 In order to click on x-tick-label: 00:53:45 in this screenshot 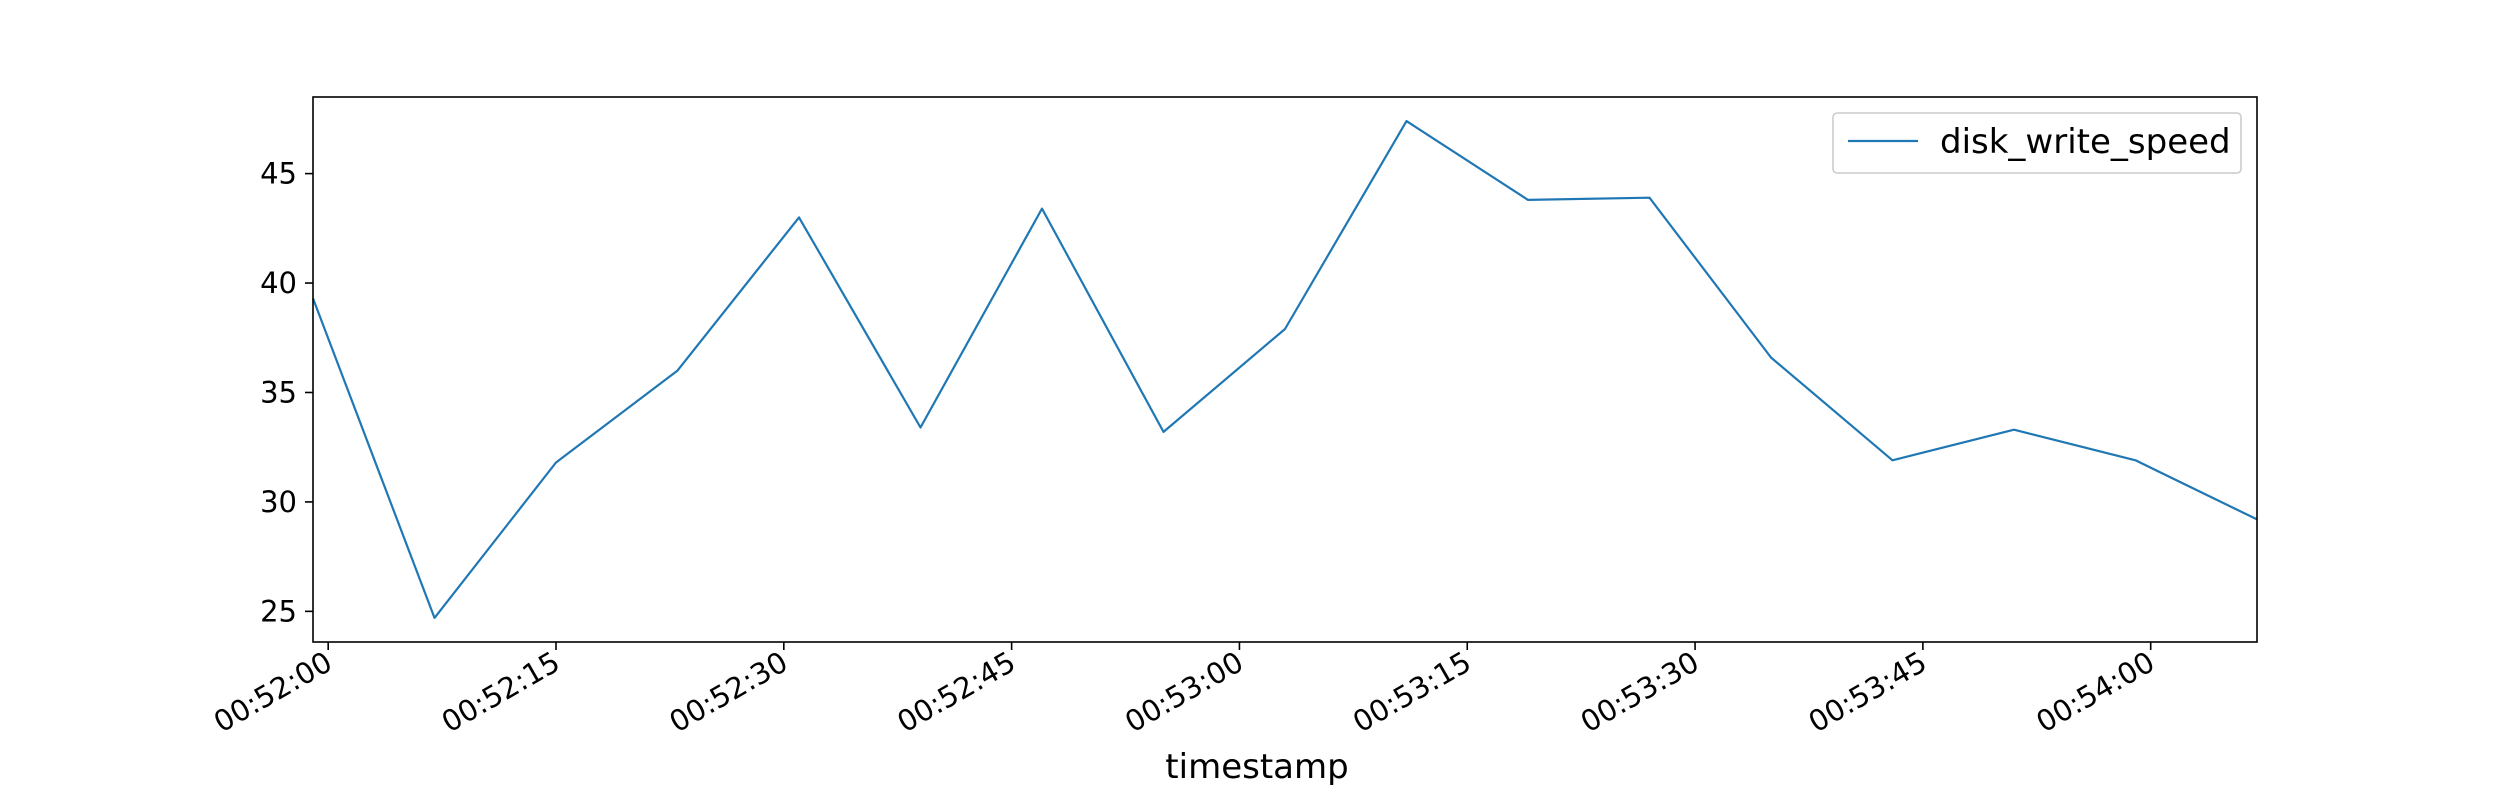, I will do `click(1868, 692)`.